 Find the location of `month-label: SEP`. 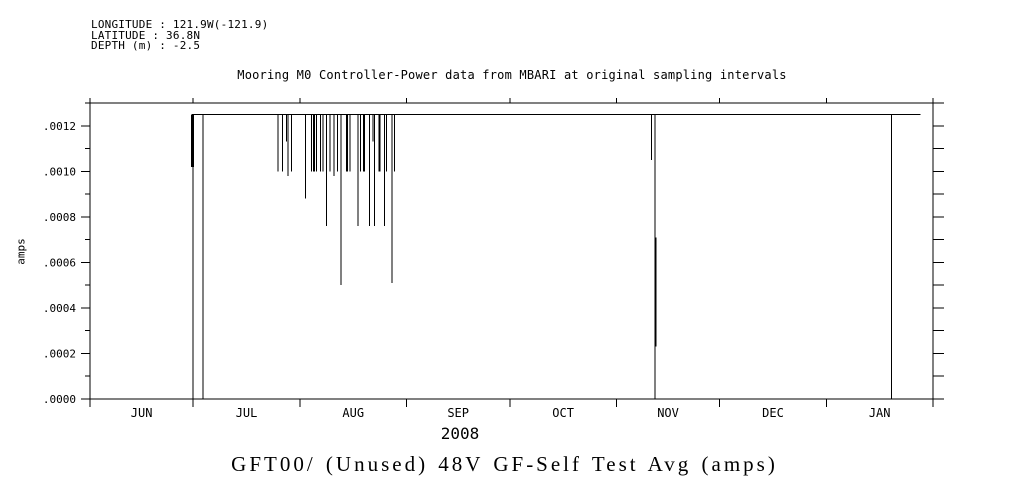

month-label: SEP is located at coordinates (458, 413).